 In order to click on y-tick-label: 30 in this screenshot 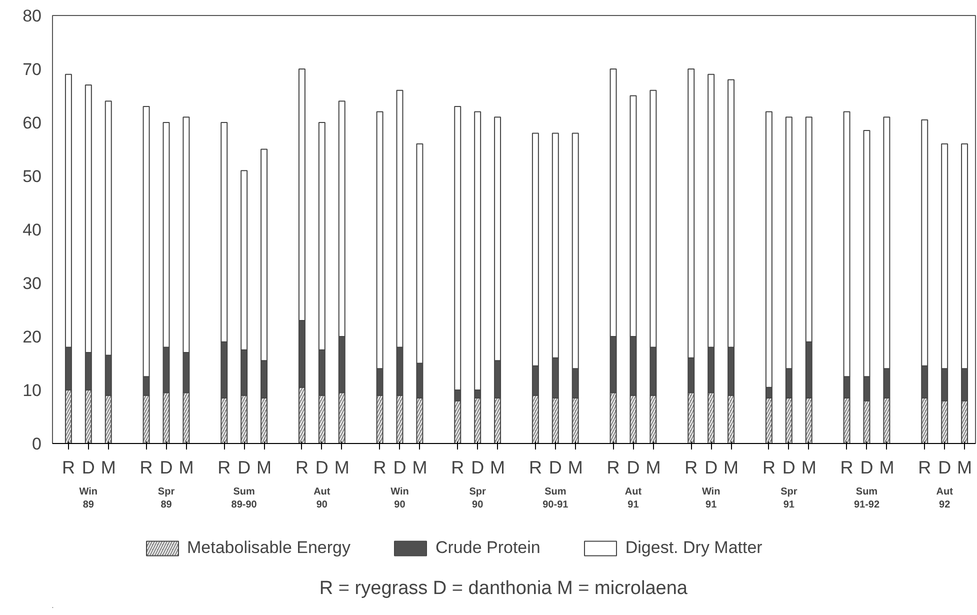, I will do `click(32, 283)`.